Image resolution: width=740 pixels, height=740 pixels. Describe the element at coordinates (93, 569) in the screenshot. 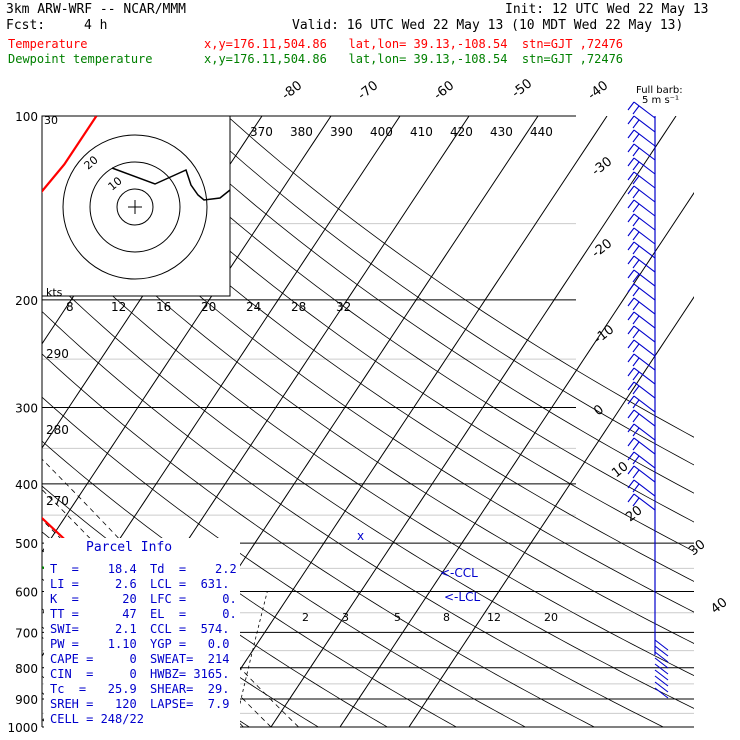

I see `parcel-field: T = 18.4` at that location.